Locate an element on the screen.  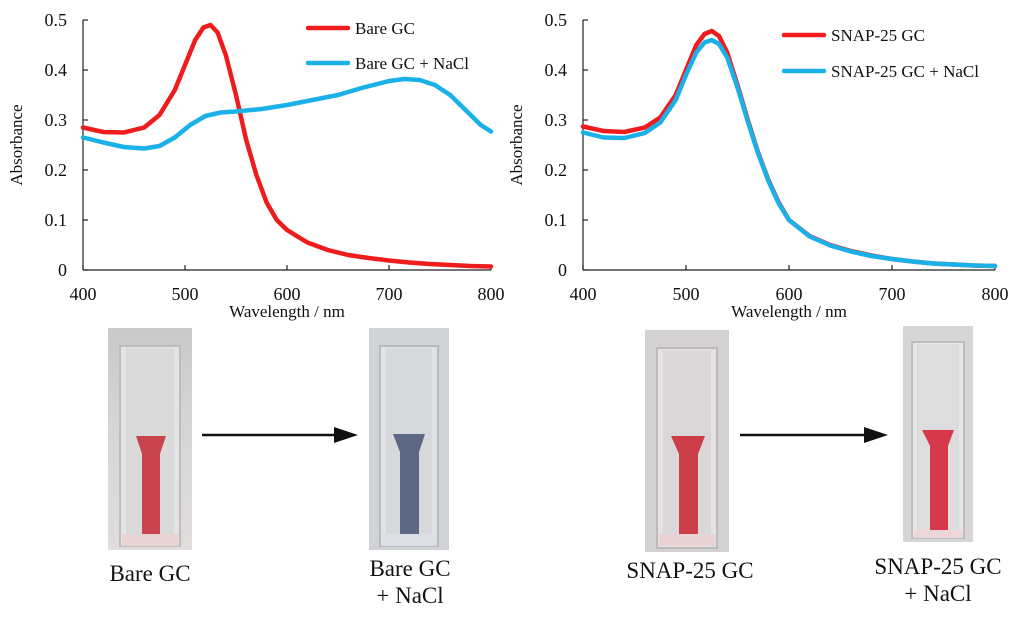
left-y-tick-label: 0.1 is located at coordinates (56, 220).